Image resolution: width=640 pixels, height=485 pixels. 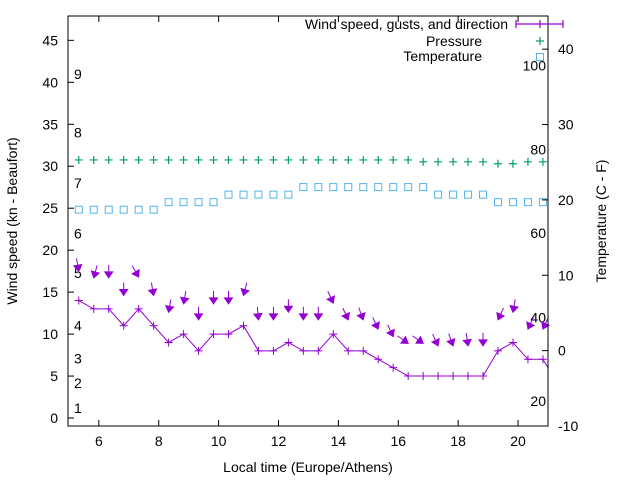 What do you see at coordinates (406, 24) in the screenshot?
I see `legend-label-wind: Wind speed, gusts, and direction` at bounding box center [406, 24].